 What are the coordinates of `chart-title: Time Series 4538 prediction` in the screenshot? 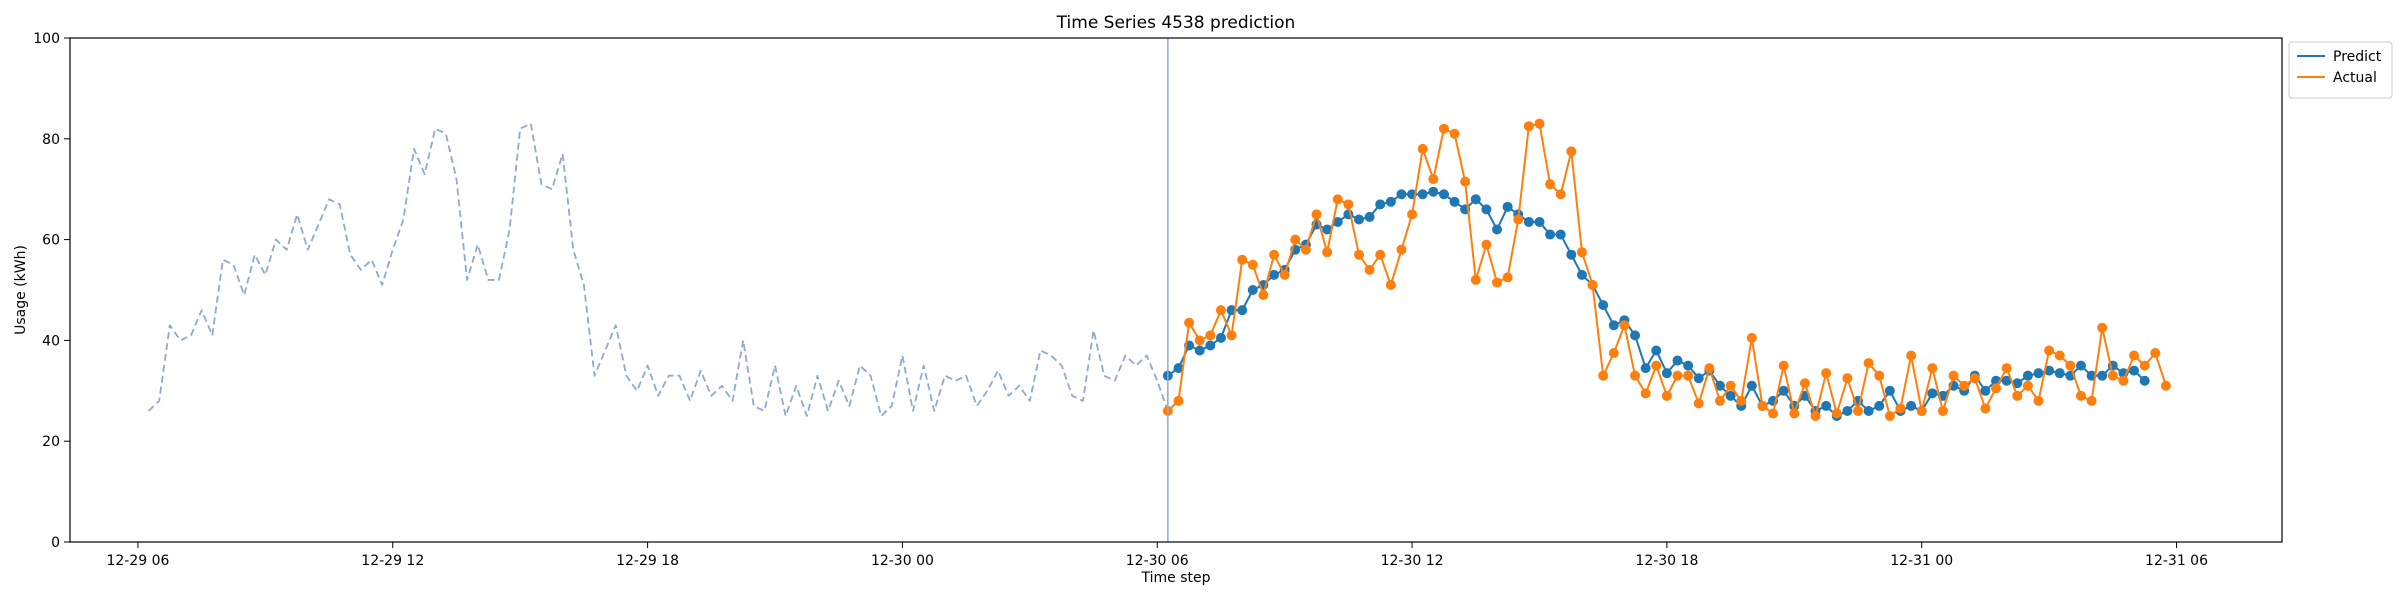 It's located at (1176, 23).